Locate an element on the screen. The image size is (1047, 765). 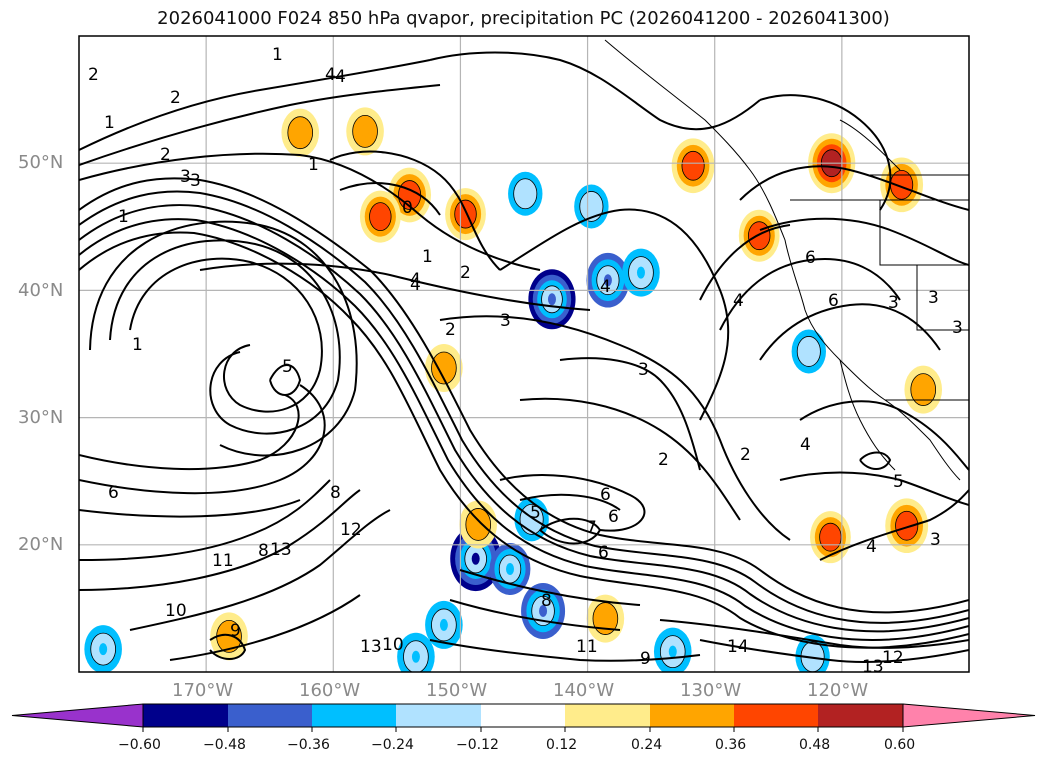
colorbar-tick-label: 0.24 is located at coordinates (647, 745).